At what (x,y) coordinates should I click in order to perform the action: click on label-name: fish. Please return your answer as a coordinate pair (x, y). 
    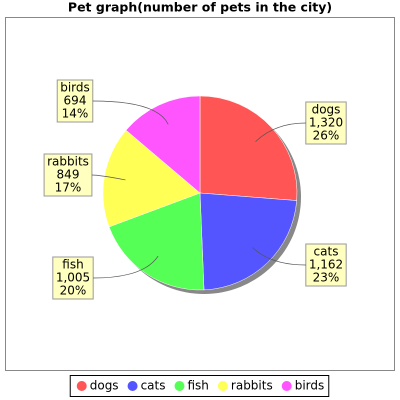
    Looking at the image, I should click on (72, 265).